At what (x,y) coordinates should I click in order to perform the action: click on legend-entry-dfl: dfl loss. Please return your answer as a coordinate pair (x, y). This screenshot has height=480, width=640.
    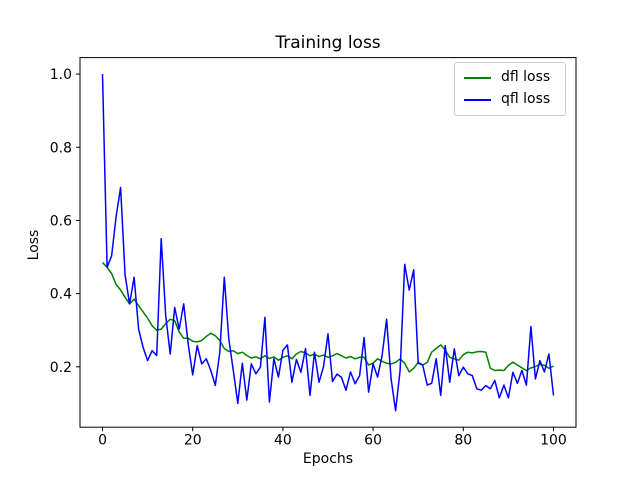
    Looking at the image, I should click on (510, 77).